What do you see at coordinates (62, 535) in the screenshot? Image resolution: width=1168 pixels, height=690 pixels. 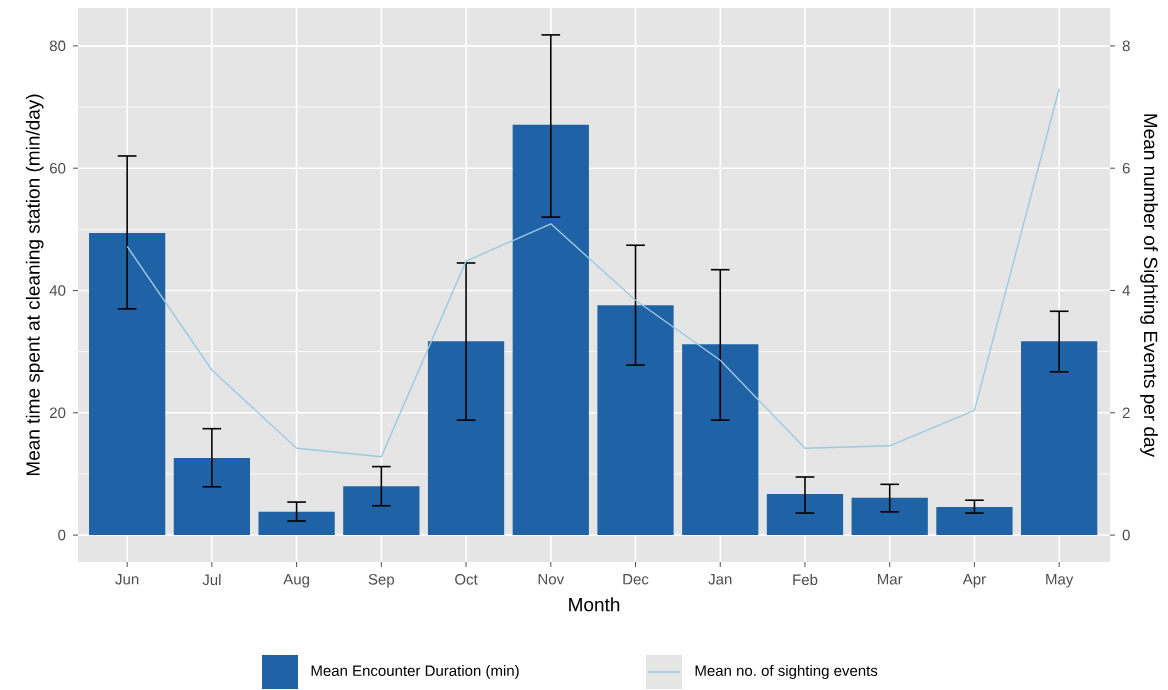 I see `y-tick-label: 0` at bounding box center [62, 535].